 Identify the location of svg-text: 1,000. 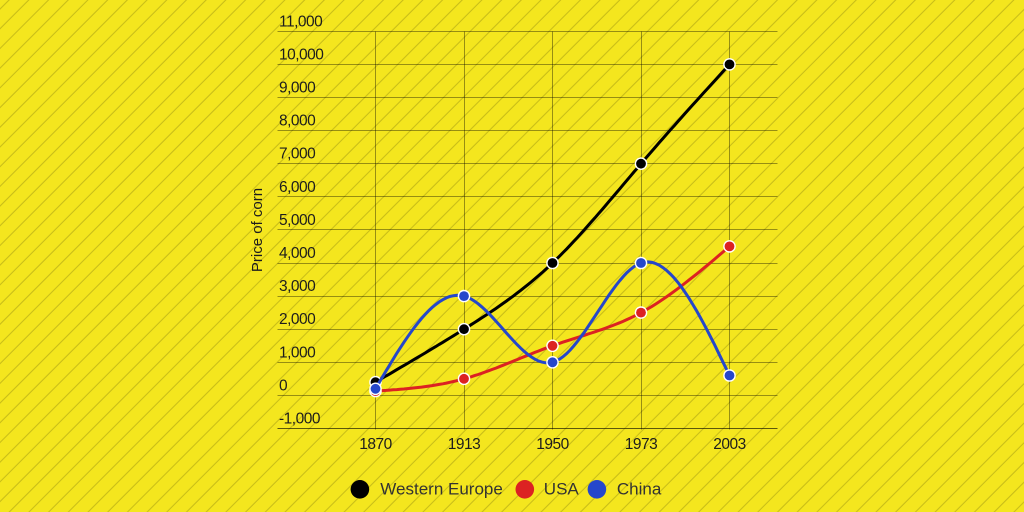
(297, 352).